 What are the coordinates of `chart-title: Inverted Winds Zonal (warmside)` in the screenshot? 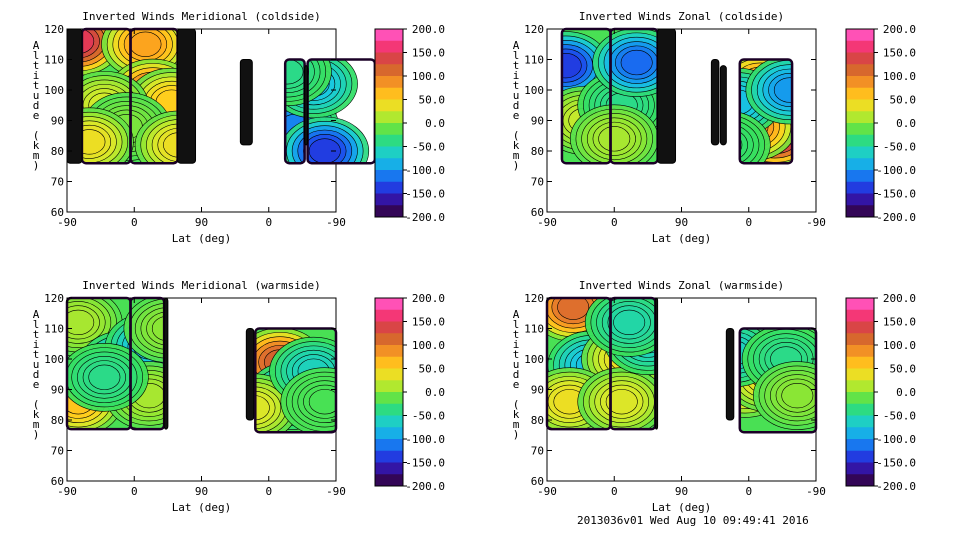 It's located at (681, 285).